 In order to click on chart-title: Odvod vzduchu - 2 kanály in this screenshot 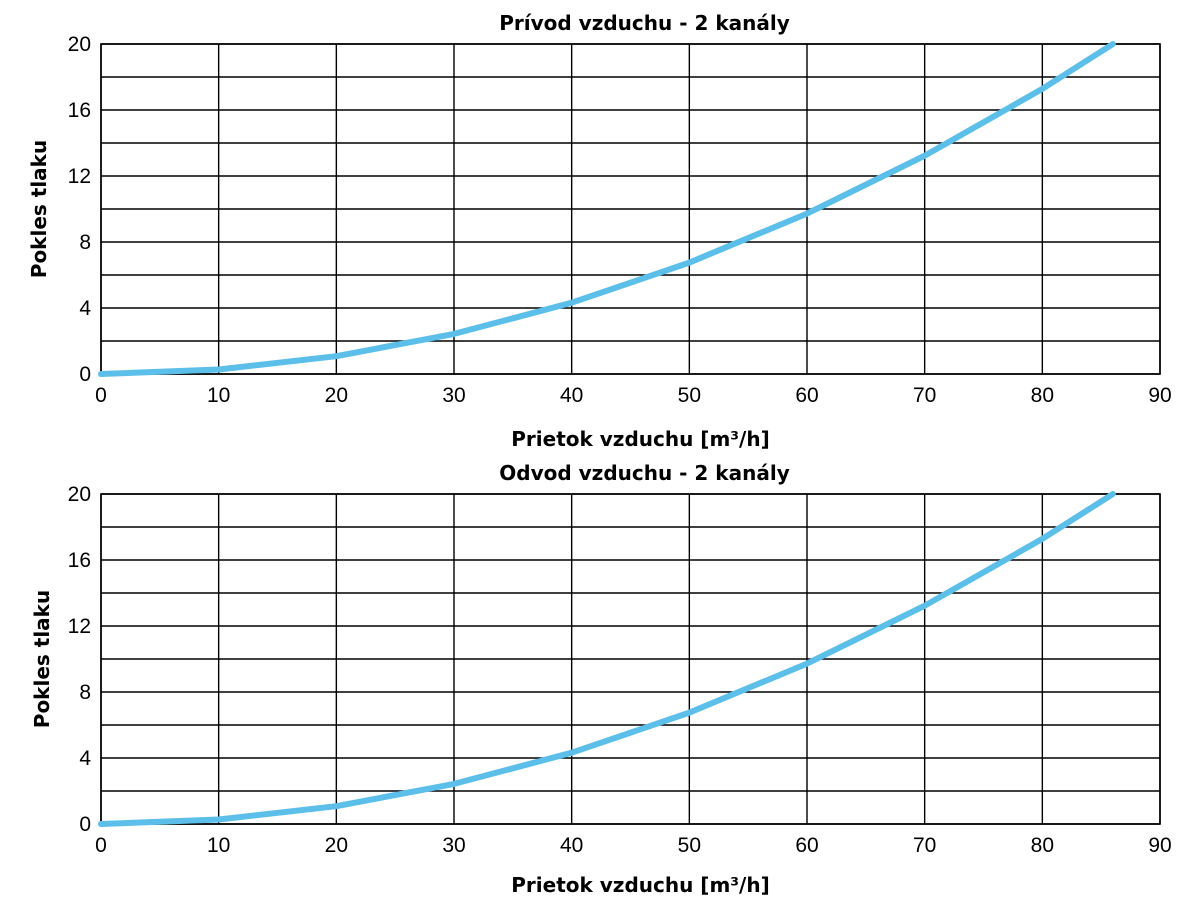, I will do `click(644, 473)`.